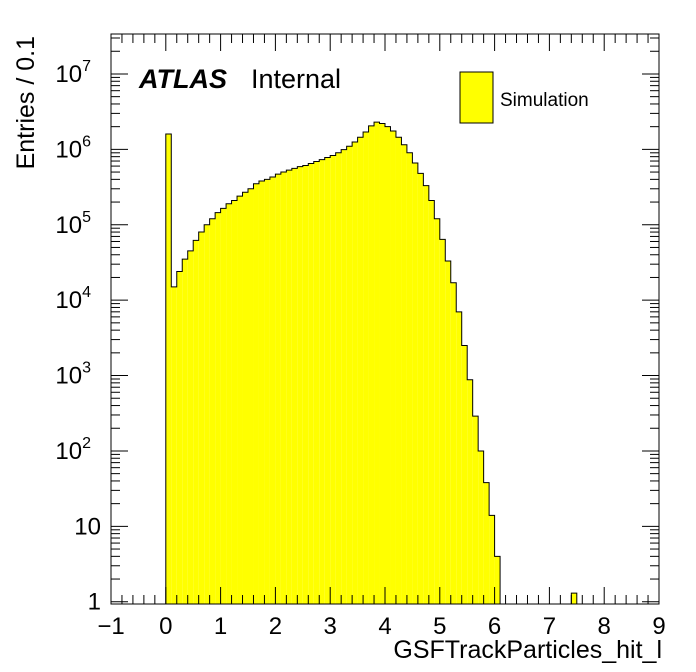  Describe the element at coordinates (182, 79) in the screenshot. I see `atlas-label: ATLAS` at that location.